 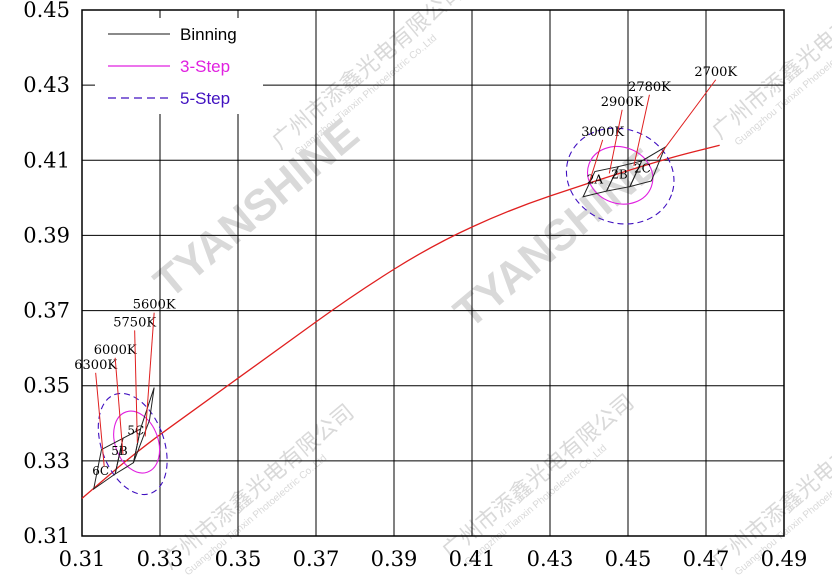 I want to click on bin-label-2c: 2C, so click(x=642, y=168).